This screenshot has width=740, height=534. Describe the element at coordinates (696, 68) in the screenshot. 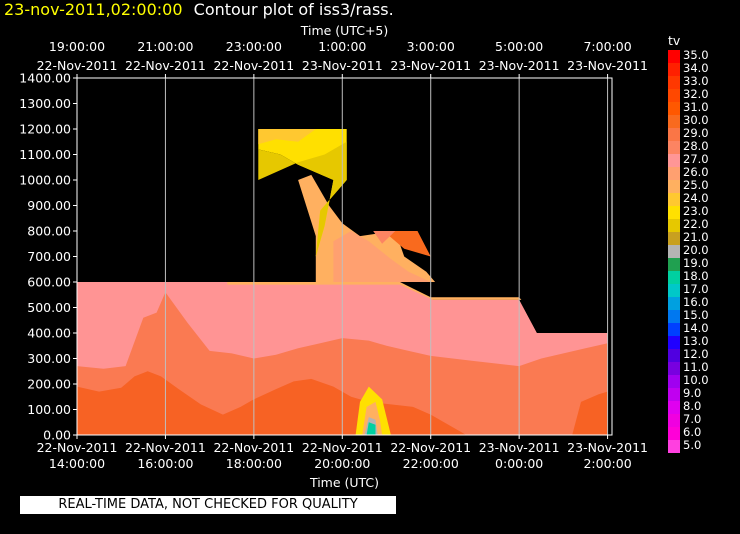

I see `colorbar-value: 34.0` at that location.